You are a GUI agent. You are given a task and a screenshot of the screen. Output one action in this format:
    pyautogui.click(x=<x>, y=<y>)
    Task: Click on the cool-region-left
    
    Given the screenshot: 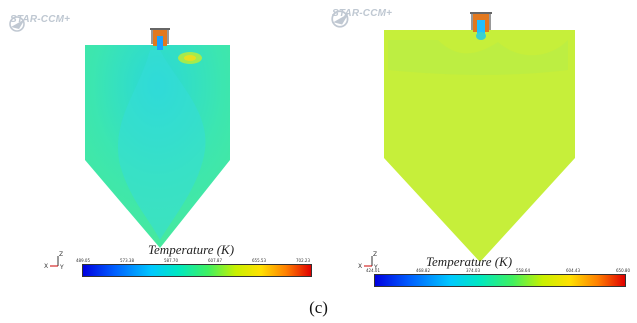 What is the action you would take?
    pyautogui.click(x=161, y=145)
    